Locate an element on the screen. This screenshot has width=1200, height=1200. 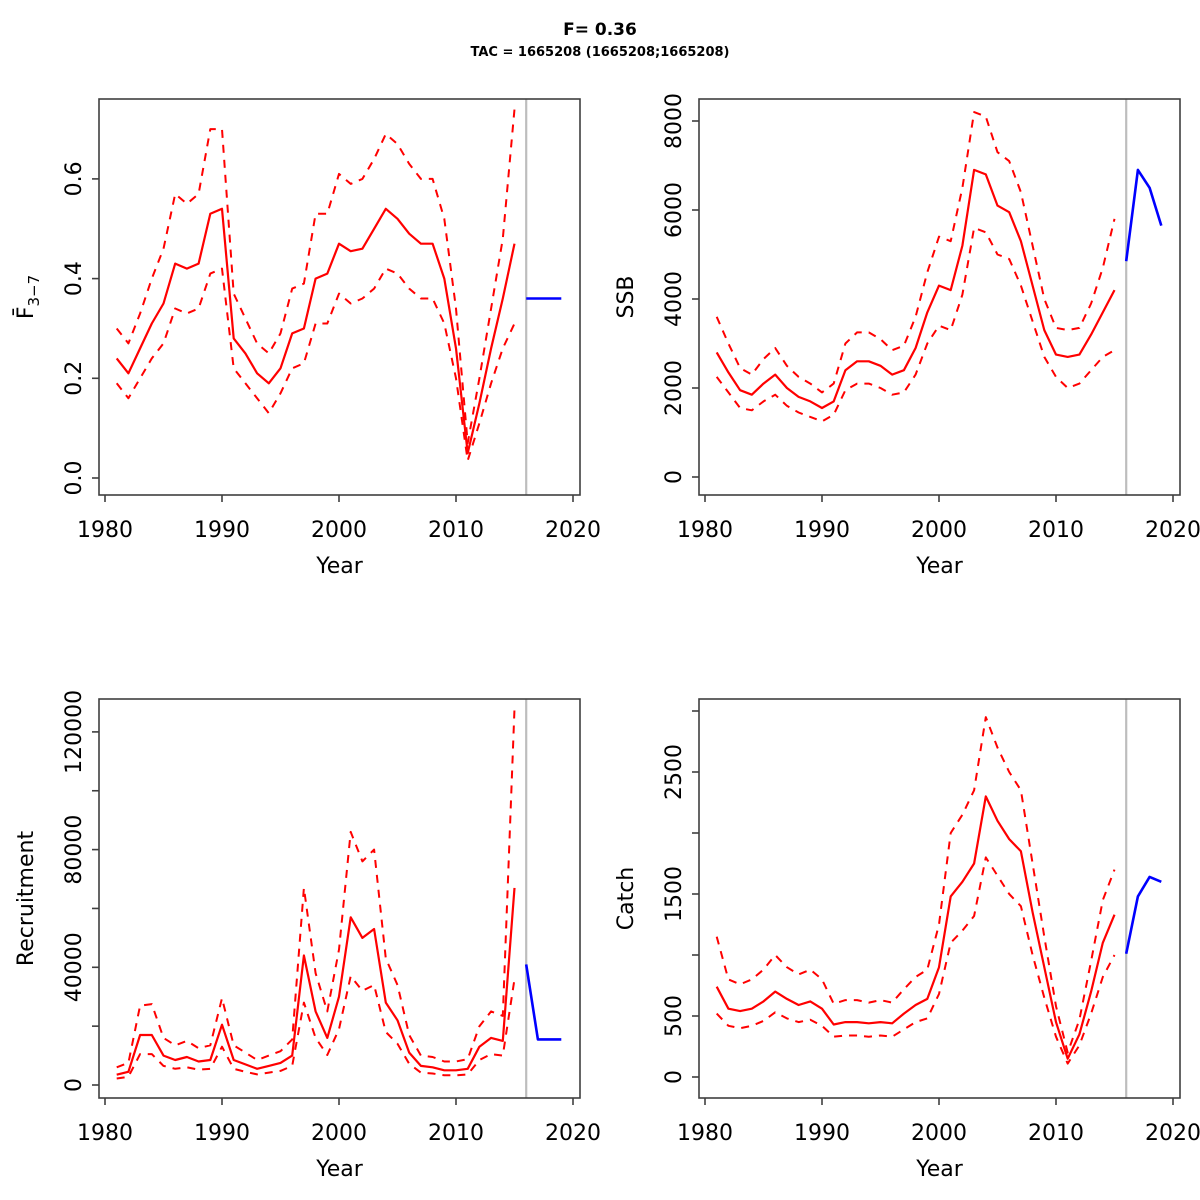
fbar-x-axis-title: Year is located at coordinates (339, 566).